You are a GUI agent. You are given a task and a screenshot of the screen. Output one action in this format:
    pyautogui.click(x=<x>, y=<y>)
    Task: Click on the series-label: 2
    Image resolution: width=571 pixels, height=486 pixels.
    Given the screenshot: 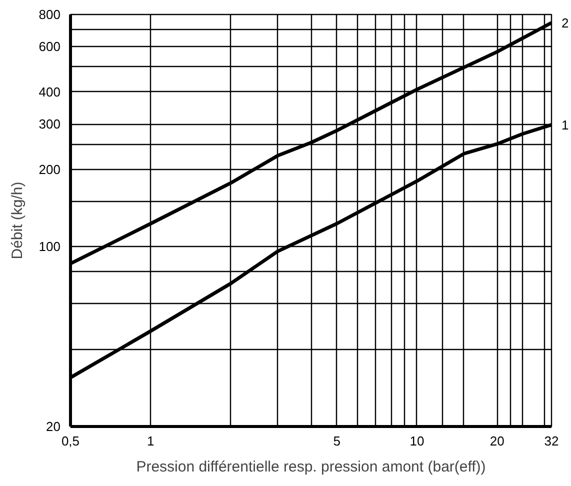 What is the action you would take?
    pyautogui.click(x=565, y=22)
    